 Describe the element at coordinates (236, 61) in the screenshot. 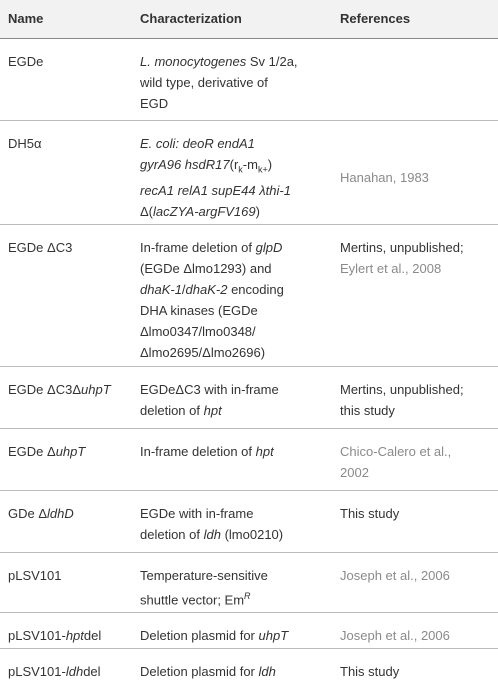

I see `cell-line: L. monocytogenes Sv 1/2a,` at that location.